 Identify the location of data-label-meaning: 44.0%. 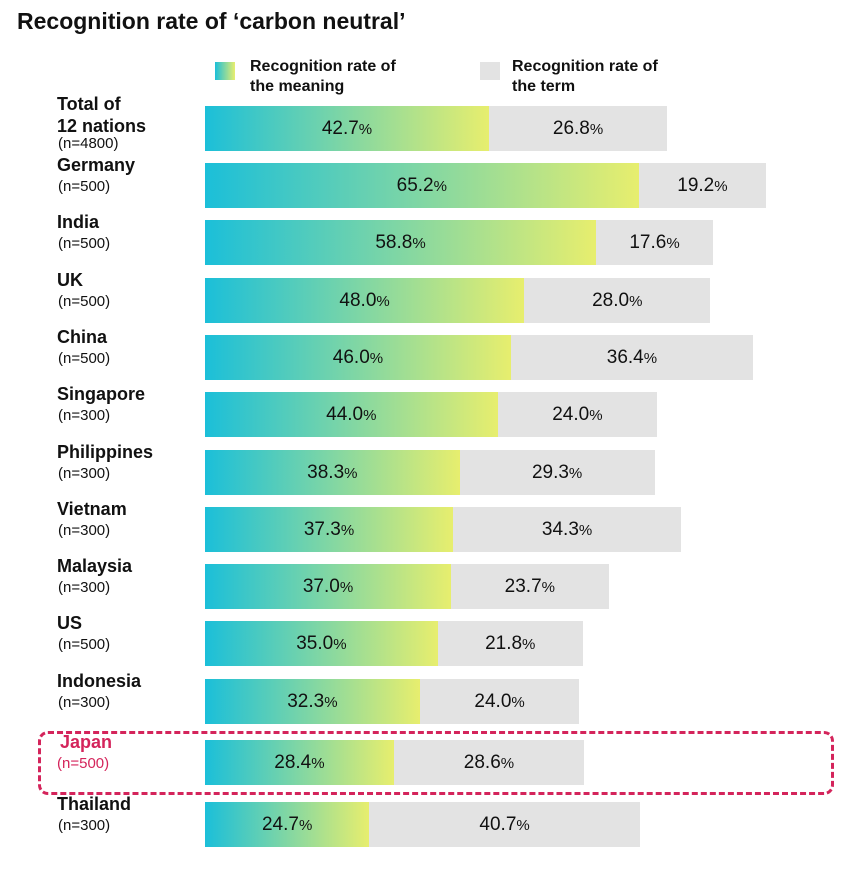
(351, 414).